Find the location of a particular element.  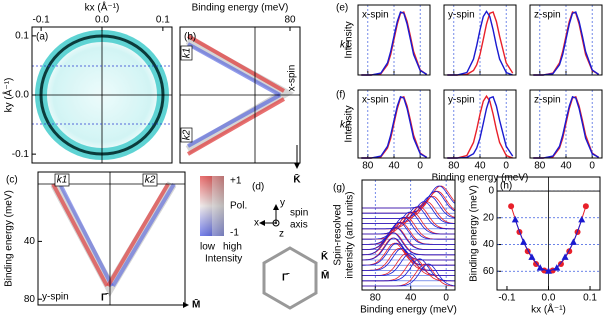

y-axis-label: ky (Å⁻¹) is located at coordinates (8, 95).